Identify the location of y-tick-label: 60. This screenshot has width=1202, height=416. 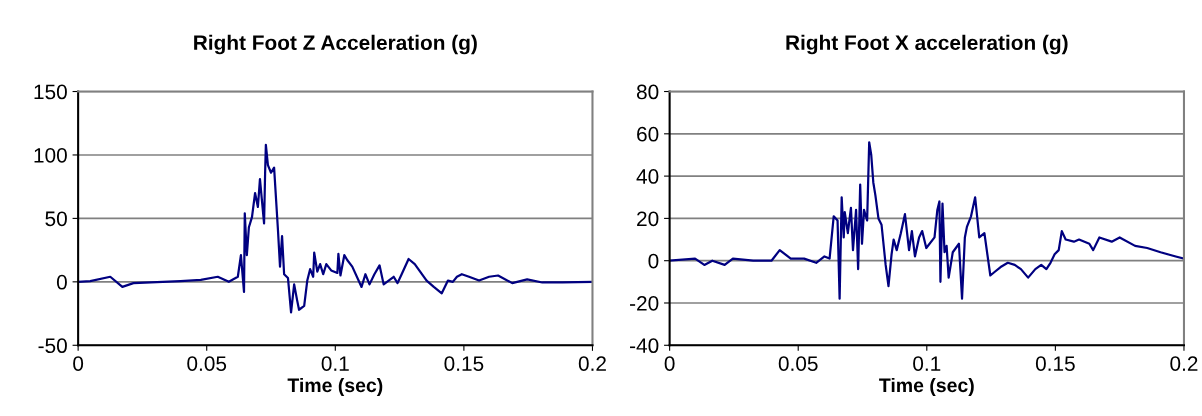
(648, 134).